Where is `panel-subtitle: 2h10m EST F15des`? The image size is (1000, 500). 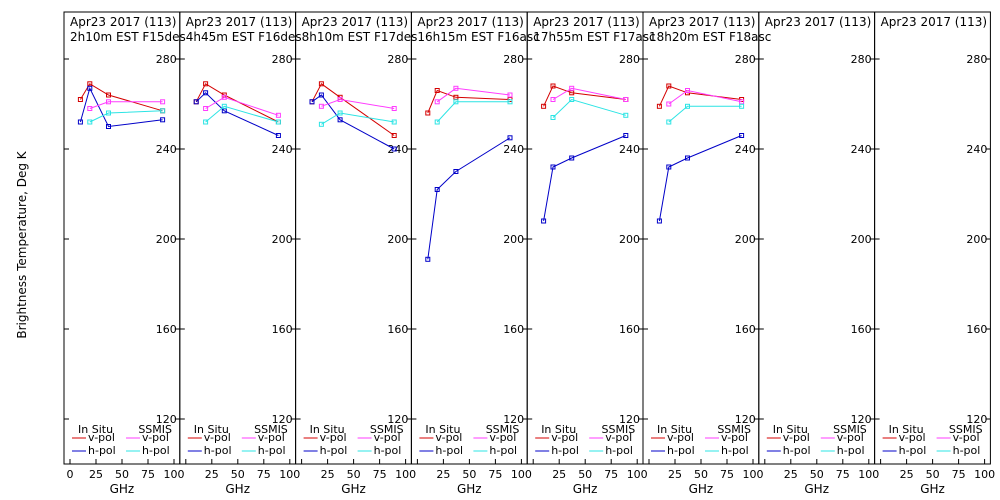 panel-subtitle: 2h10m EST F15des is located at coordinates (128, 37).